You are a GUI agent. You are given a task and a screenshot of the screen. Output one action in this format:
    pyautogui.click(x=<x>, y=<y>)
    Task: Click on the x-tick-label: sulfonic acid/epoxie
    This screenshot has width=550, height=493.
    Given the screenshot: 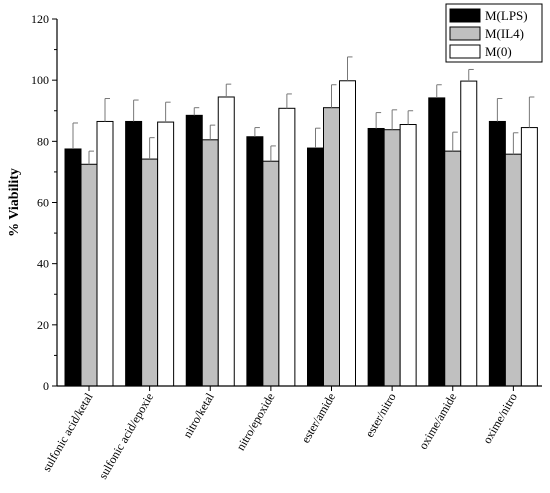 What is the action you would take?
    pyautogui.click(x=126, y=436)
    